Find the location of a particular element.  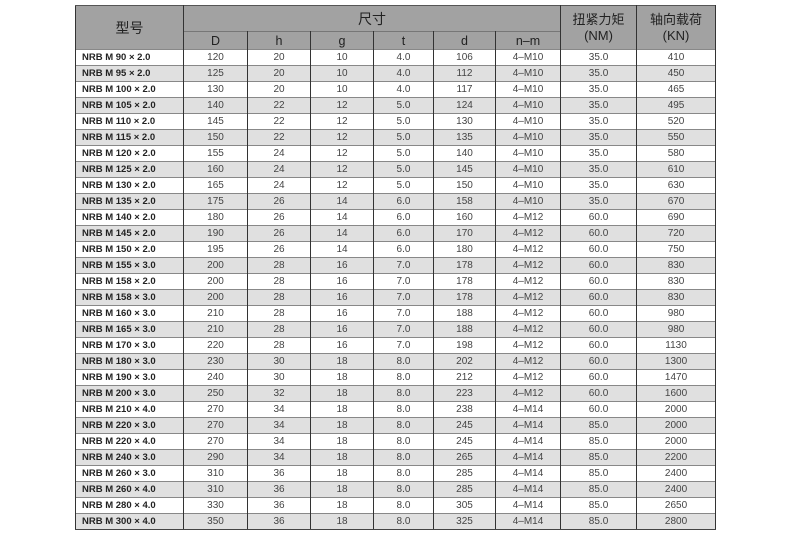

cell-h: 36 is located at coordinates (279, 521).